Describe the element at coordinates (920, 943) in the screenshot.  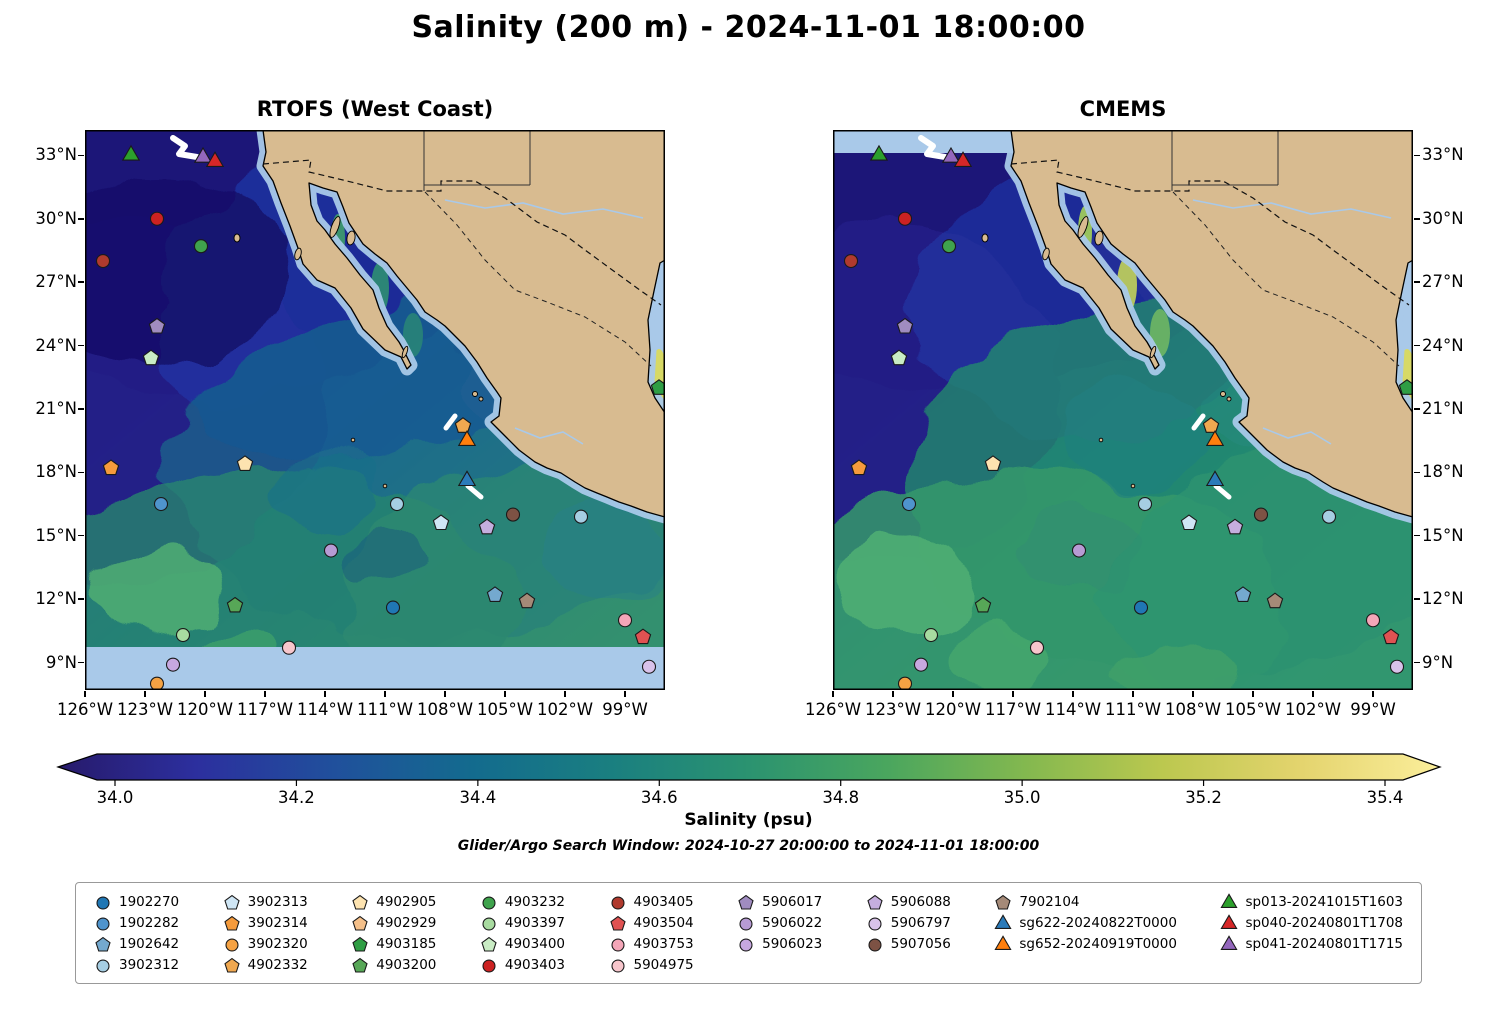
I see `legend-entry-label: 5907056` at that location.